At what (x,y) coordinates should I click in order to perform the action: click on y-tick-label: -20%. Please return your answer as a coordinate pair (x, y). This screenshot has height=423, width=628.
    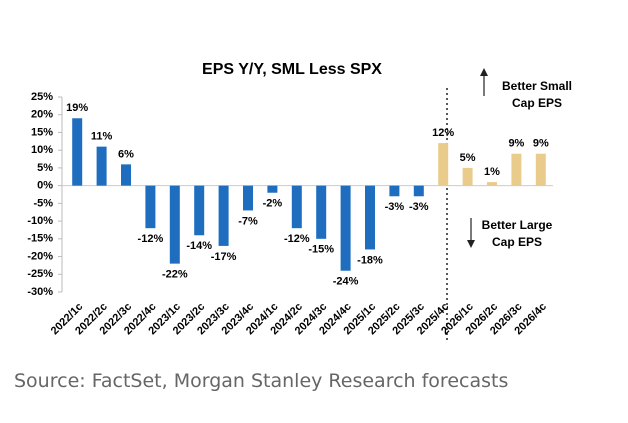
    Looking at the image, I should click on (40, 256).